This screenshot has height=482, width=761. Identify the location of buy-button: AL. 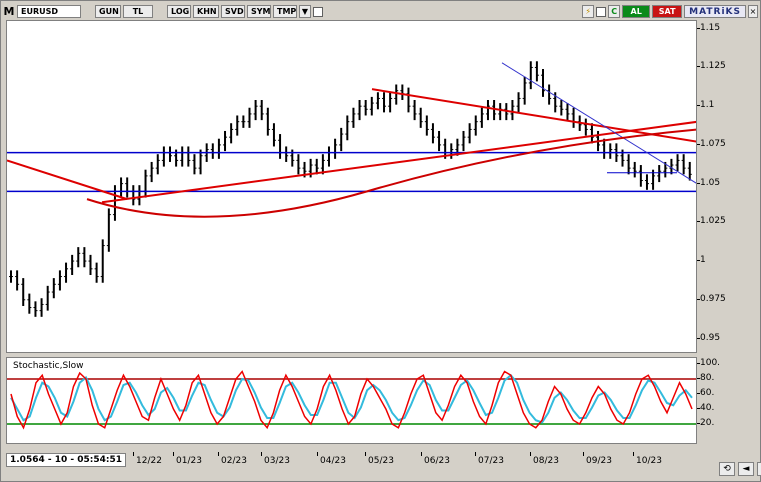
(636, 11).